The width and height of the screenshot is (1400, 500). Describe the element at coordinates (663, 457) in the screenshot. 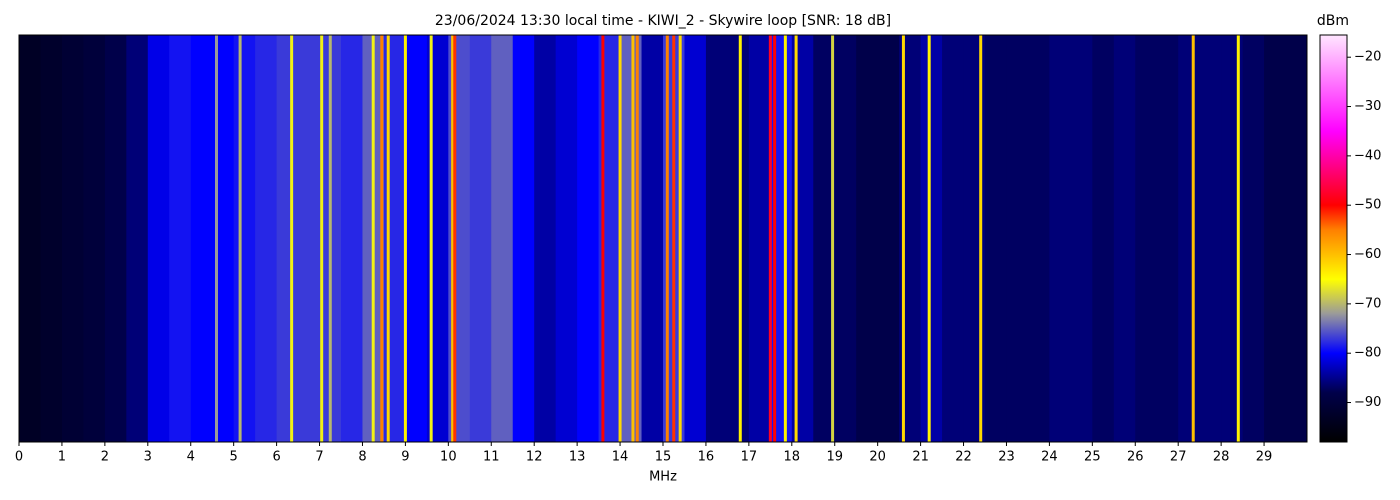

I see `x-tick-label: 15` at that location.